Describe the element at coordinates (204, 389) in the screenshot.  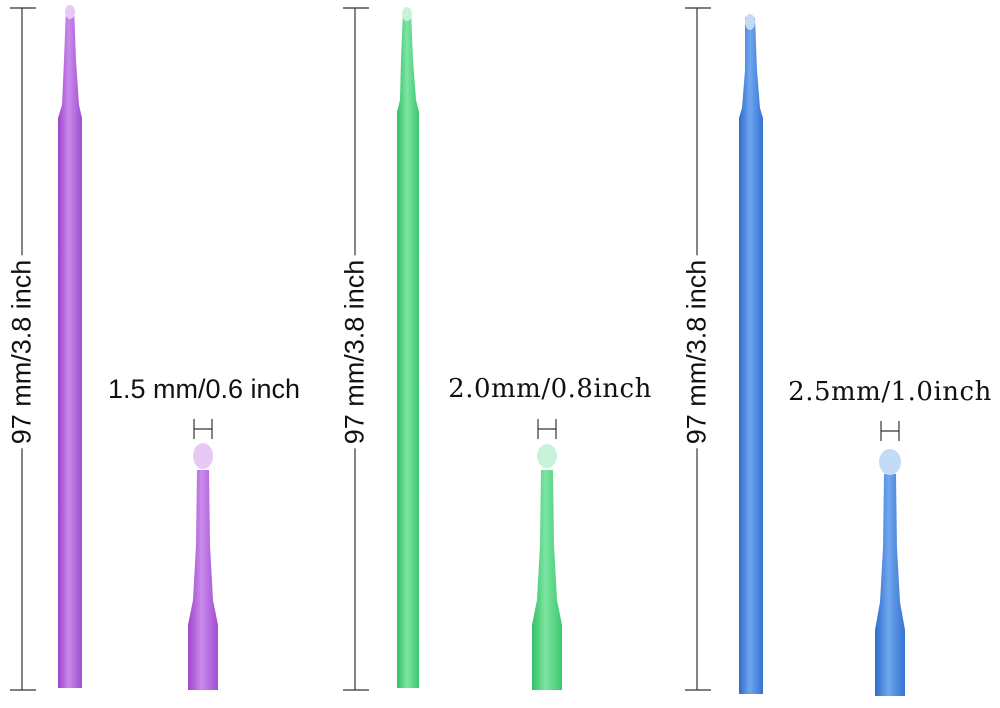
I see `purple-tip-size-label: 1.5 mm/0.6 inch` at that location.